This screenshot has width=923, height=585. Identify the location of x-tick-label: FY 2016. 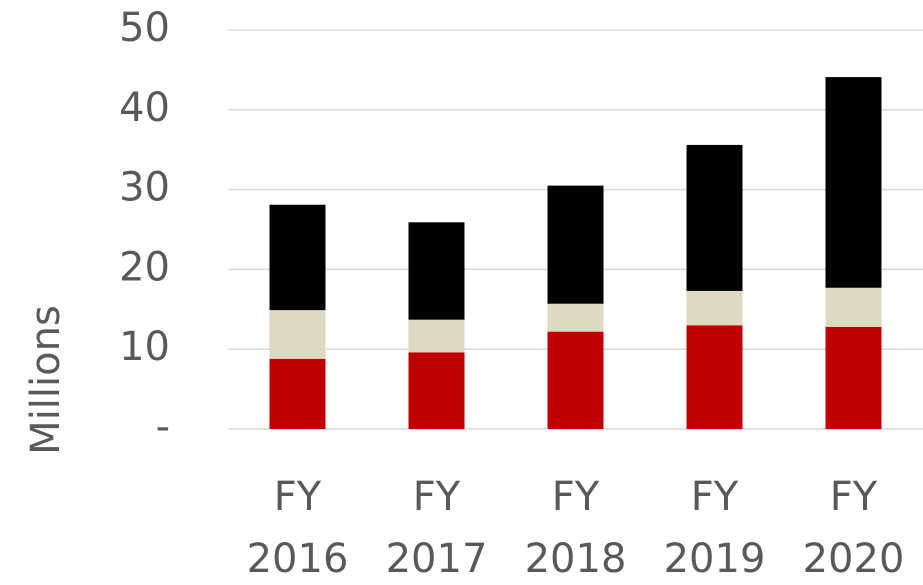
(297, 528).